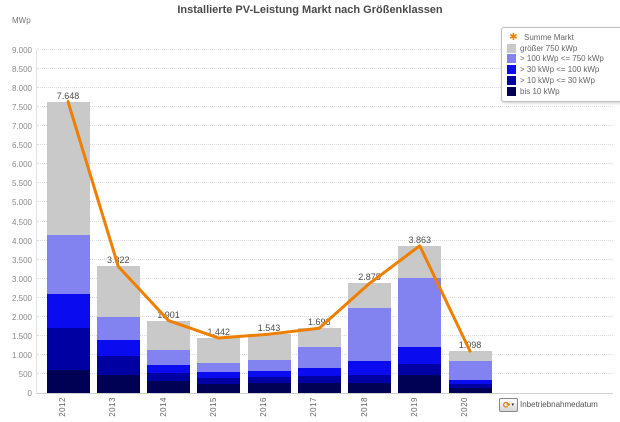 The image size is (620, 422). I want to click on cycle-group-button: ⟳ ▾, so click(508, 405).